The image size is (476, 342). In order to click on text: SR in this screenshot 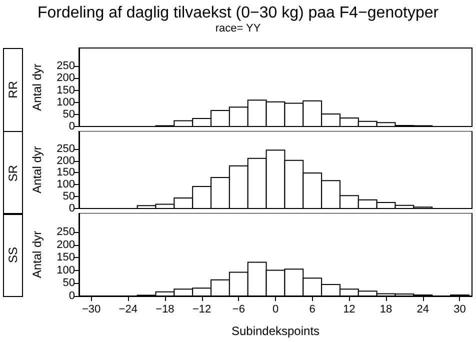, I will do `click(13, 173)`.